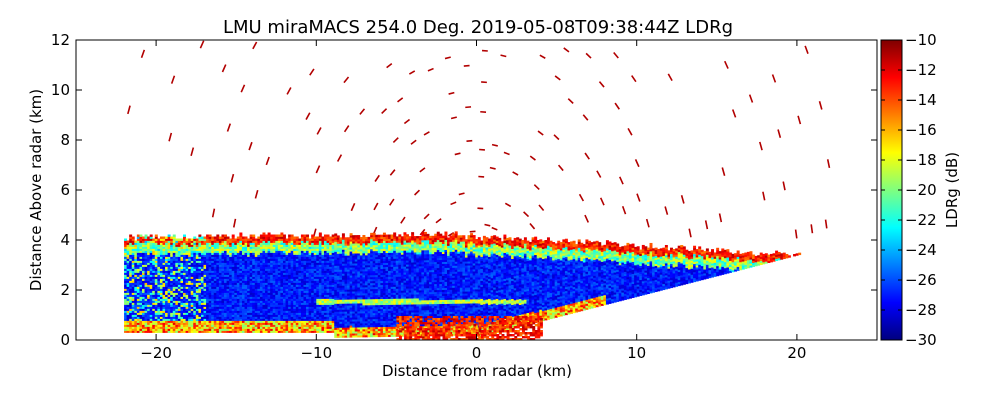  I want to click on colorbar-tick-label: −30, so click(921, 340).